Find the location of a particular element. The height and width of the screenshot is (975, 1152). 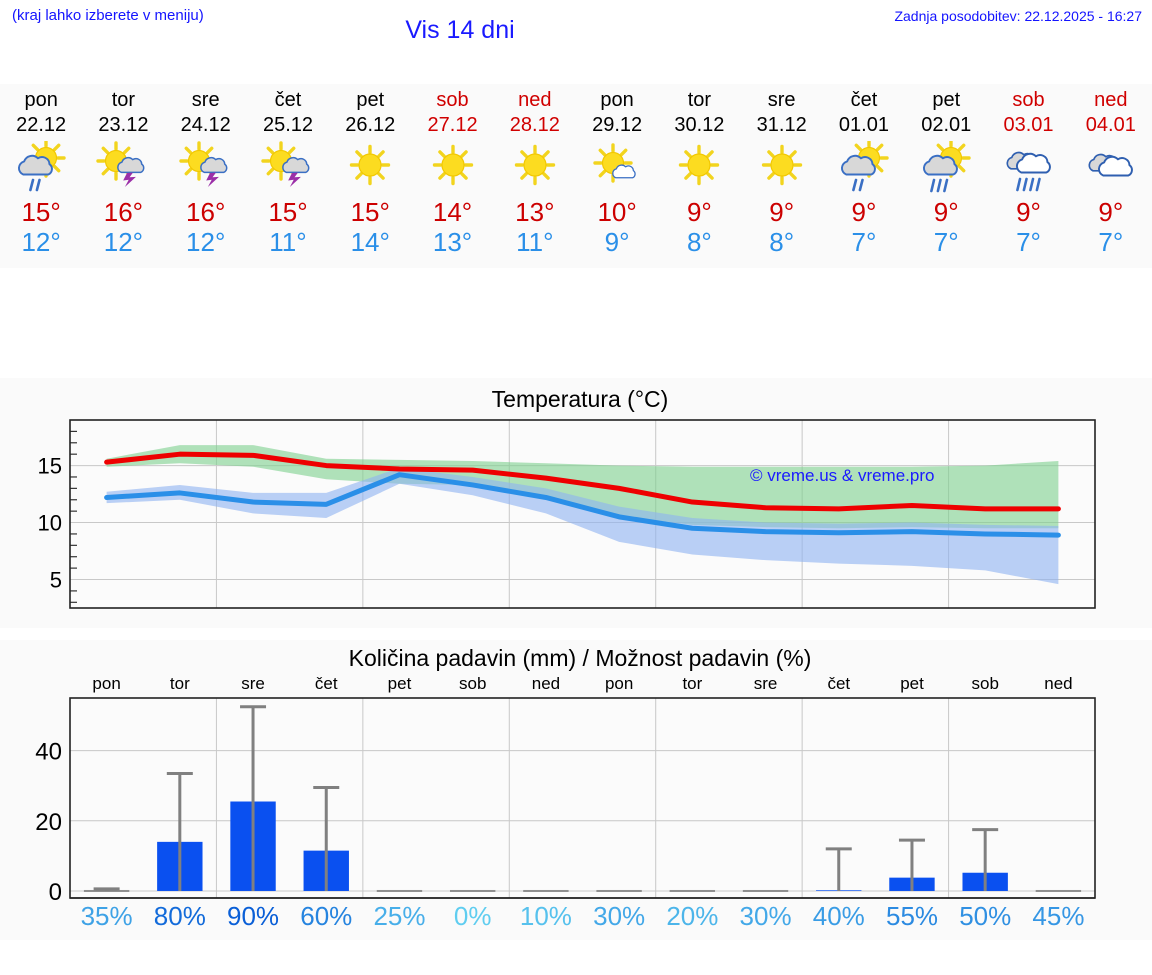

forecast-day-column: pon 22.12 15° 12° is located at coordinates (41, 176).